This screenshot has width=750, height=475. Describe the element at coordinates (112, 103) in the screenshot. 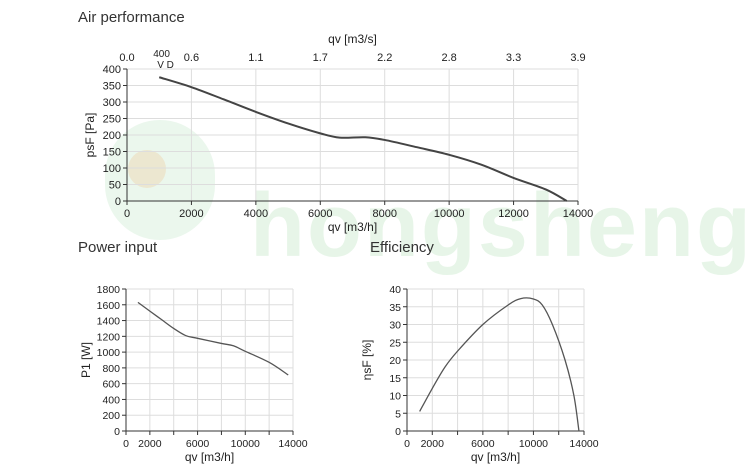

I see `y-tick-label: 300` at that location.